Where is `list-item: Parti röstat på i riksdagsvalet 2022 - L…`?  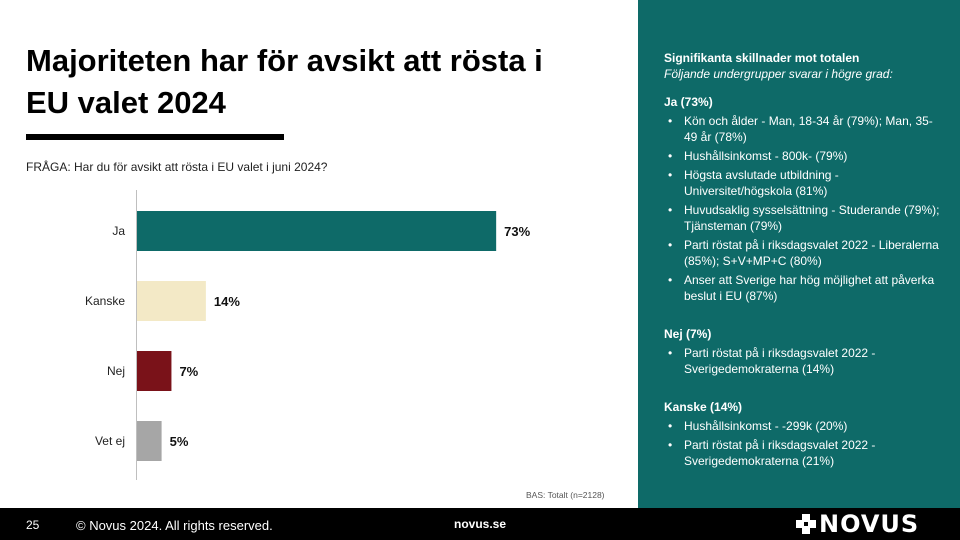 list-item: Parti röstat på i riksdagsvalet 2022 - L… is located at coordinates (802, 253).